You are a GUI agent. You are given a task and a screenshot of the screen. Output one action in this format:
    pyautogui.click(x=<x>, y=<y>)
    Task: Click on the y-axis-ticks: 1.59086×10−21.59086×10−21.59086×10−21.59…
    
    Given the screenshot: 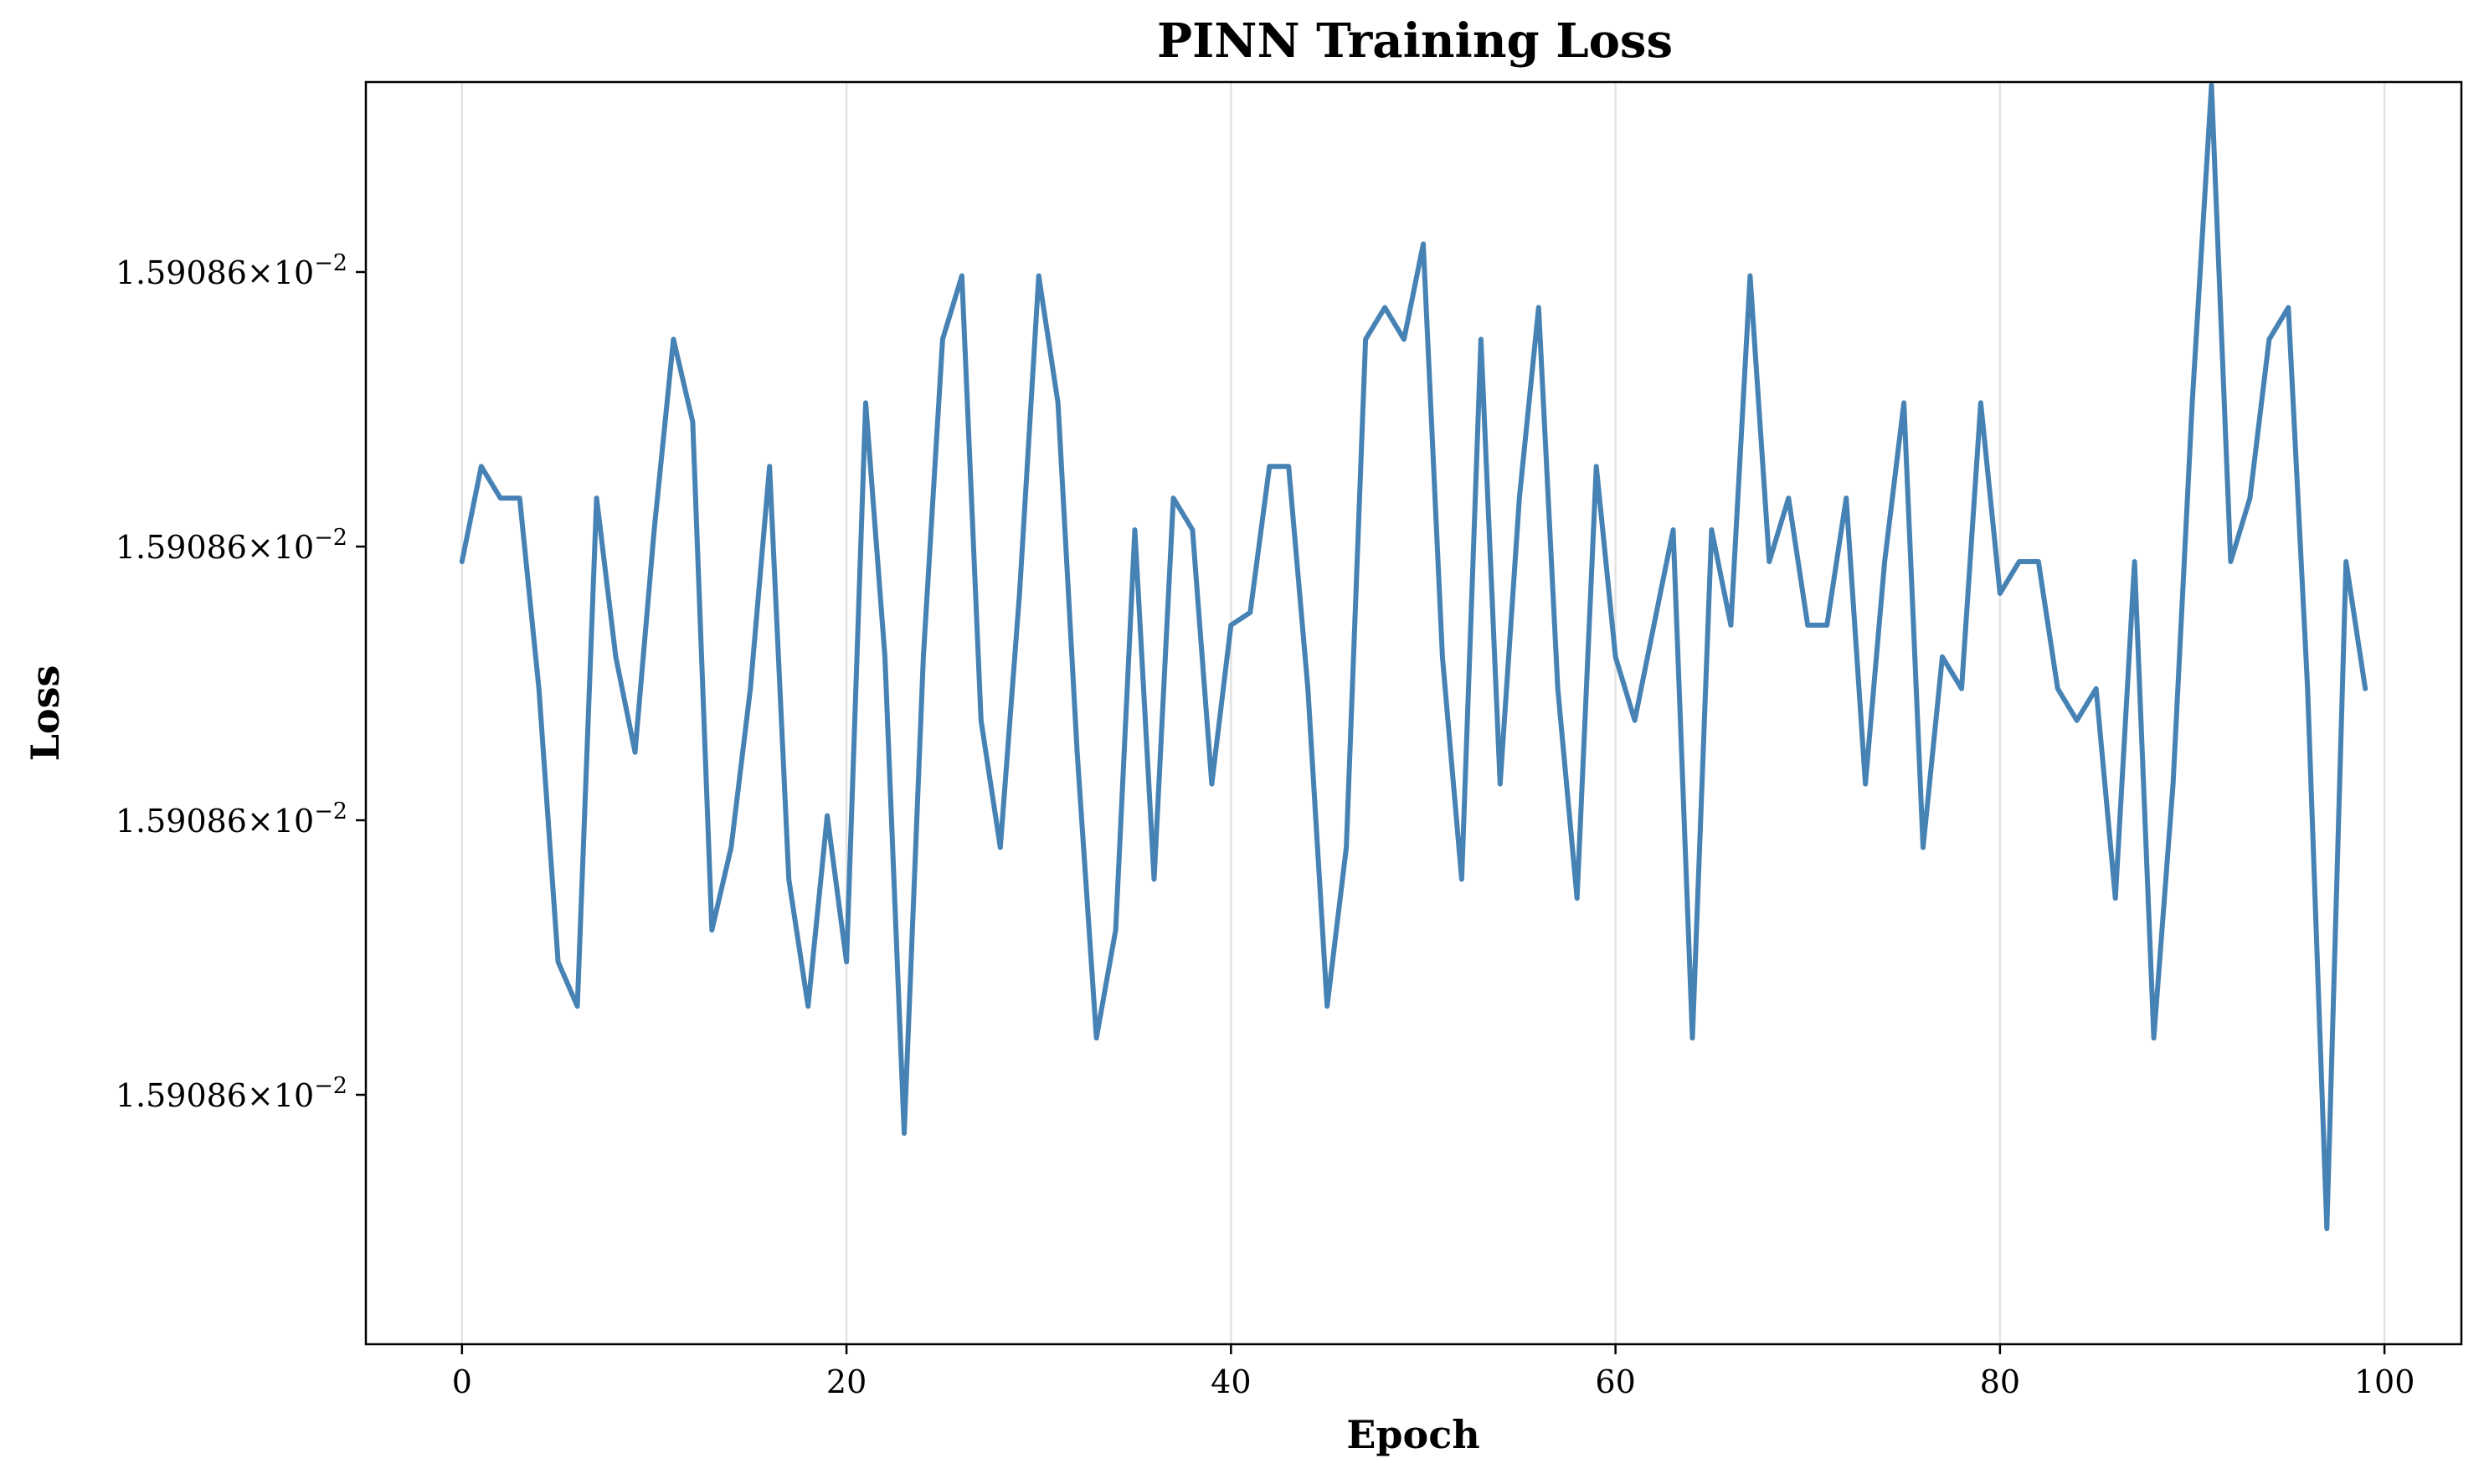 What is the action you would take?
    pyautogui.click(x=241, y=682)
    